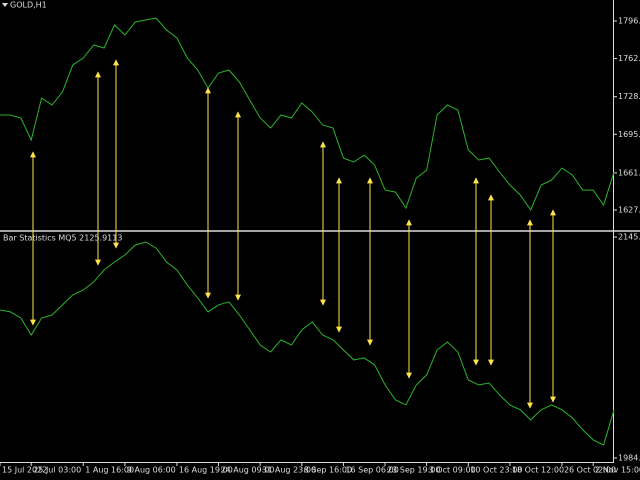 The width and height of the screenshot is (640, 480). Describe the element at coordinates (328, 470) in the screenshot. I see `x-tick-label: 8 Sep 16:00` at that location.